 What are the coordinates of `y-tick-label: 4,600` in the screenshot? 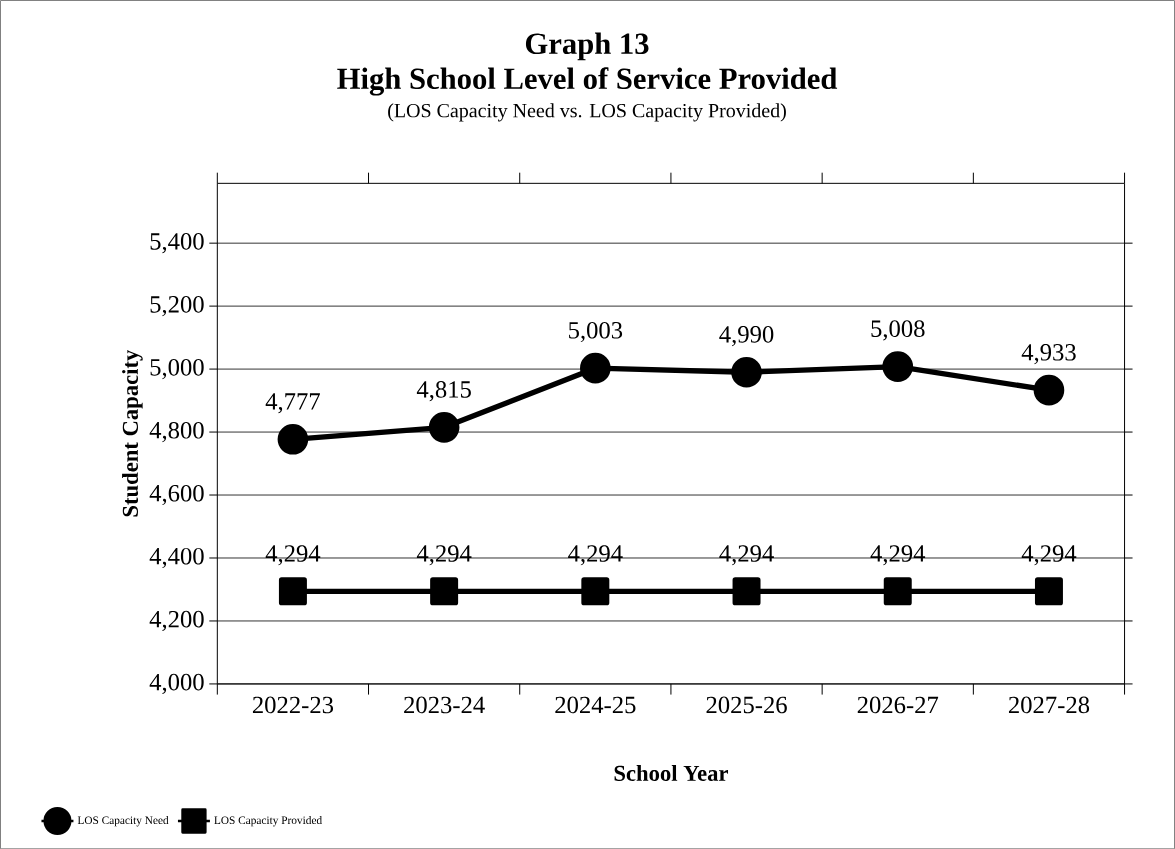 It's located at (176, 494).